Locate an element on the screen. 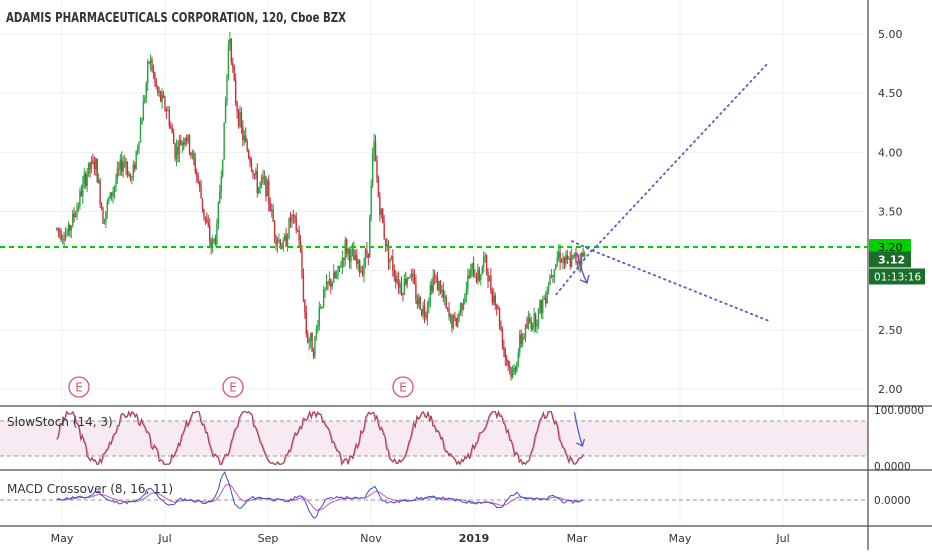  macd-signal-line is located at coordinates (319, 497).